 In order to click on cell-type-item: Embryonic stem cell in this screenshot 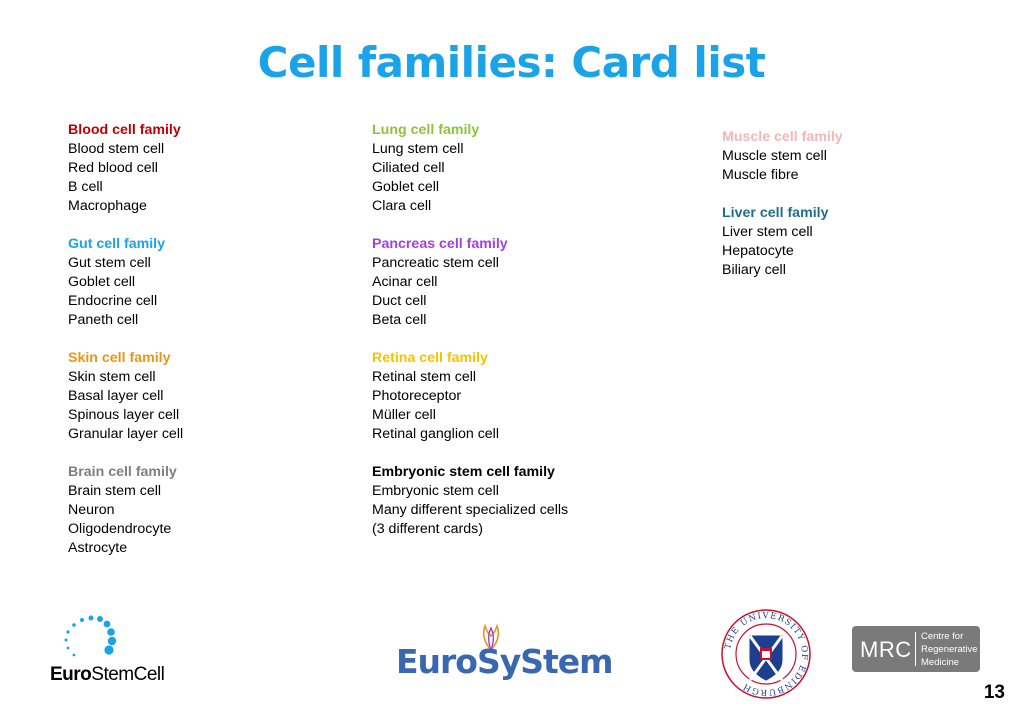, I will do `click(435, 491)`.